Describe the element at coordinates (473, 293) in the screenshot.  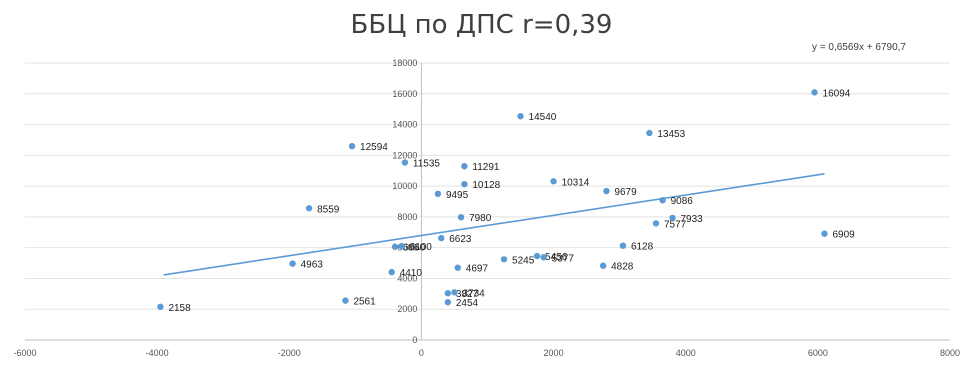
I see `data-label: 3734` at that location.